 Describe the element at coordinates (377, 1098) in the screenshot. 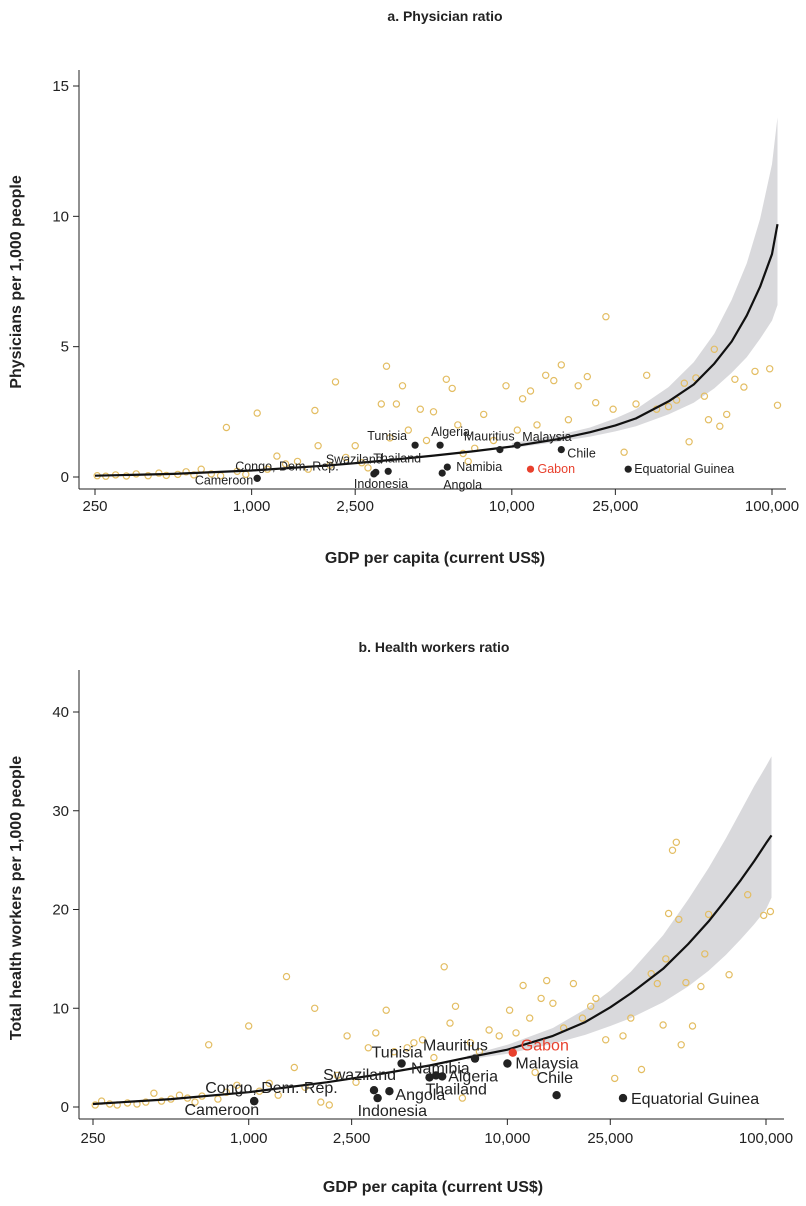

I see `panel-b-point-indonesia` at that location.